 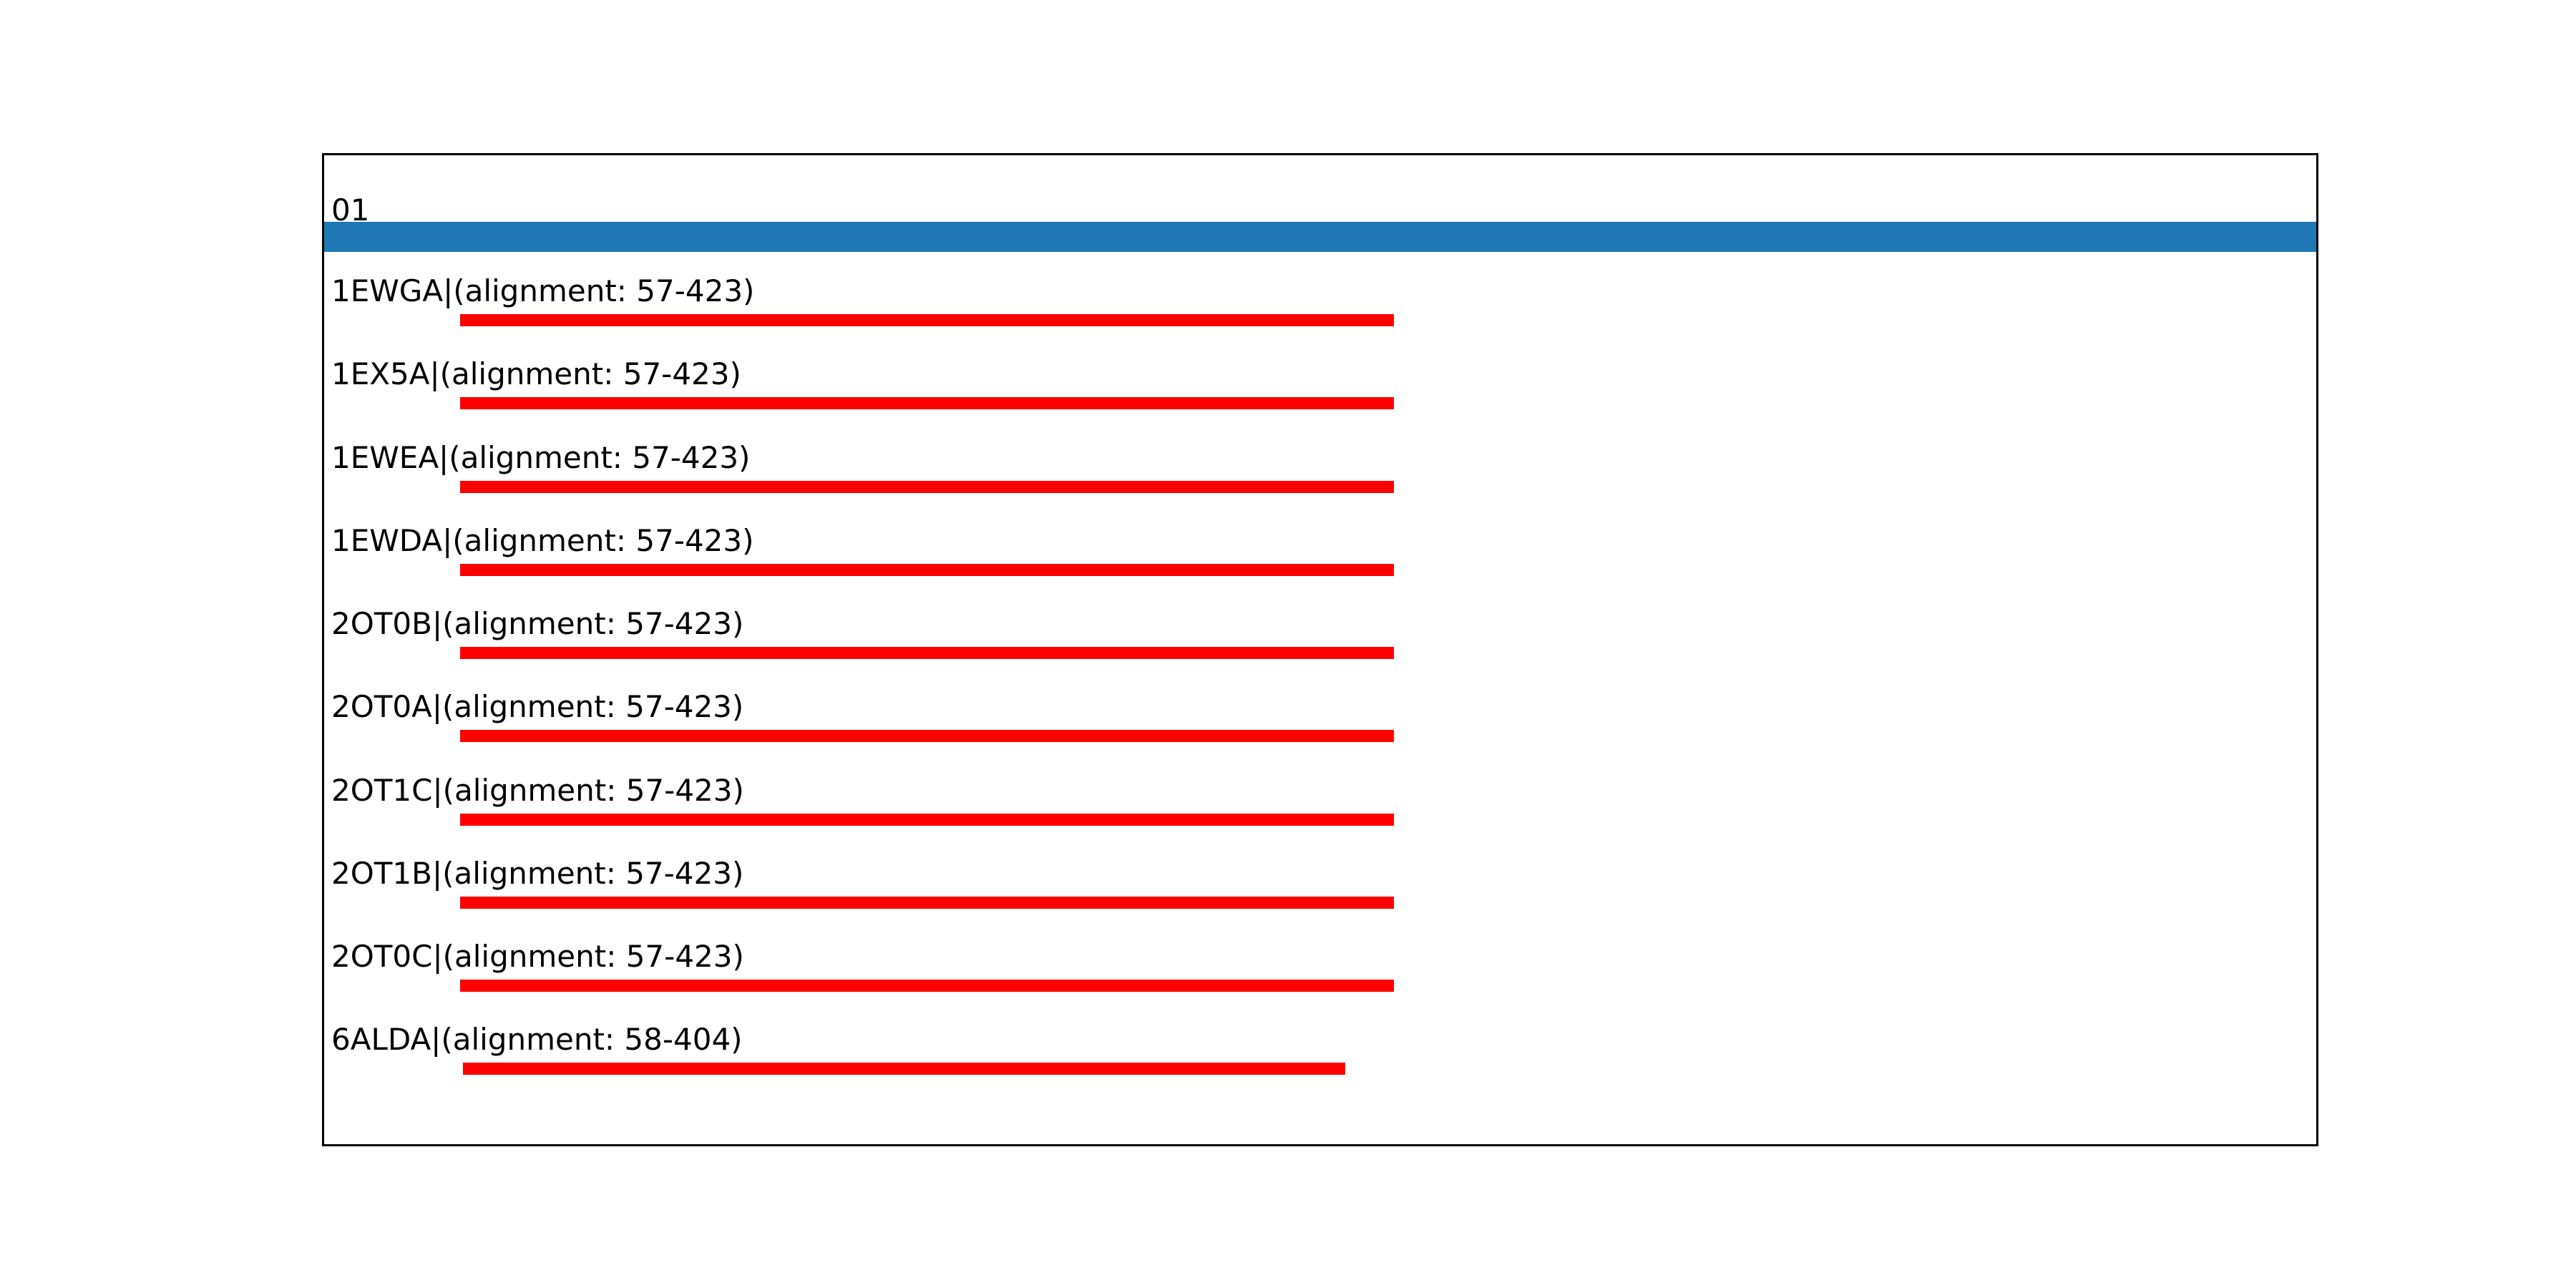 I want to click on hit-label: 2OT1C|(alignment: 57-423), so click(x=537, y=790).